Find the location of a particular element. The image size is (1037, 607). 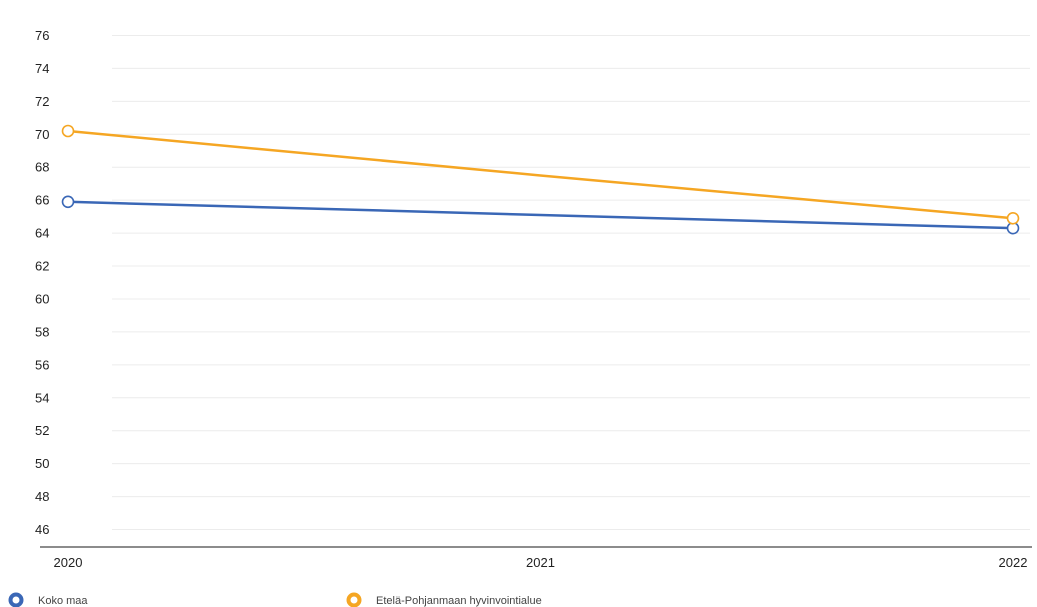

legend: Koko maa Etelä-Pohjanmaan hyvinvointialue is located at coordinates (275, 599).